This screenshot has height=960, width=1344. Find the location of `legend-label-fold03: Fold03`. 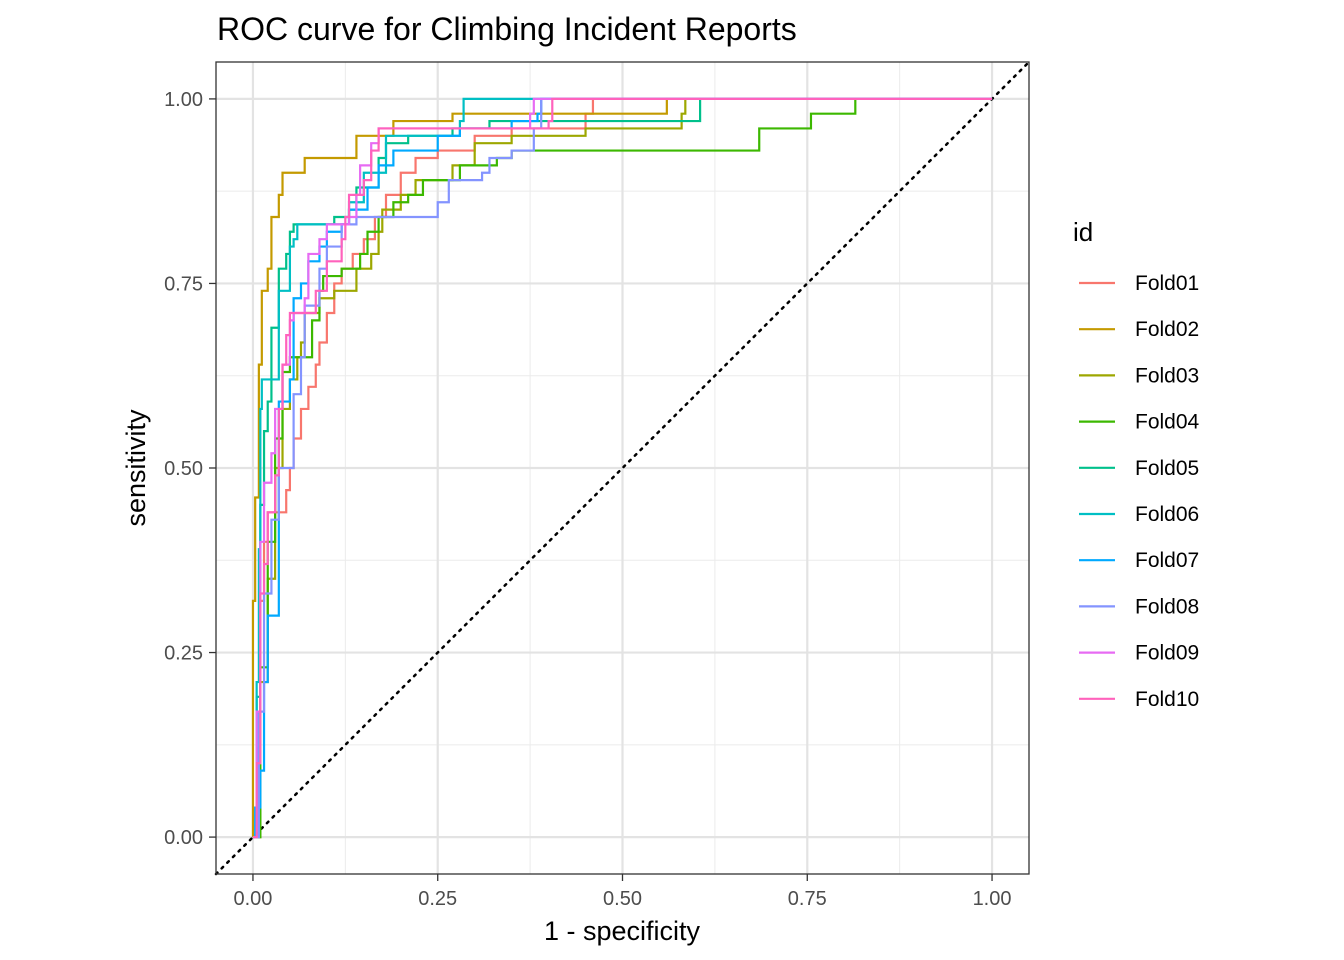

legend-label-fold03: Fold03 is located at coordinates (1167, 375).